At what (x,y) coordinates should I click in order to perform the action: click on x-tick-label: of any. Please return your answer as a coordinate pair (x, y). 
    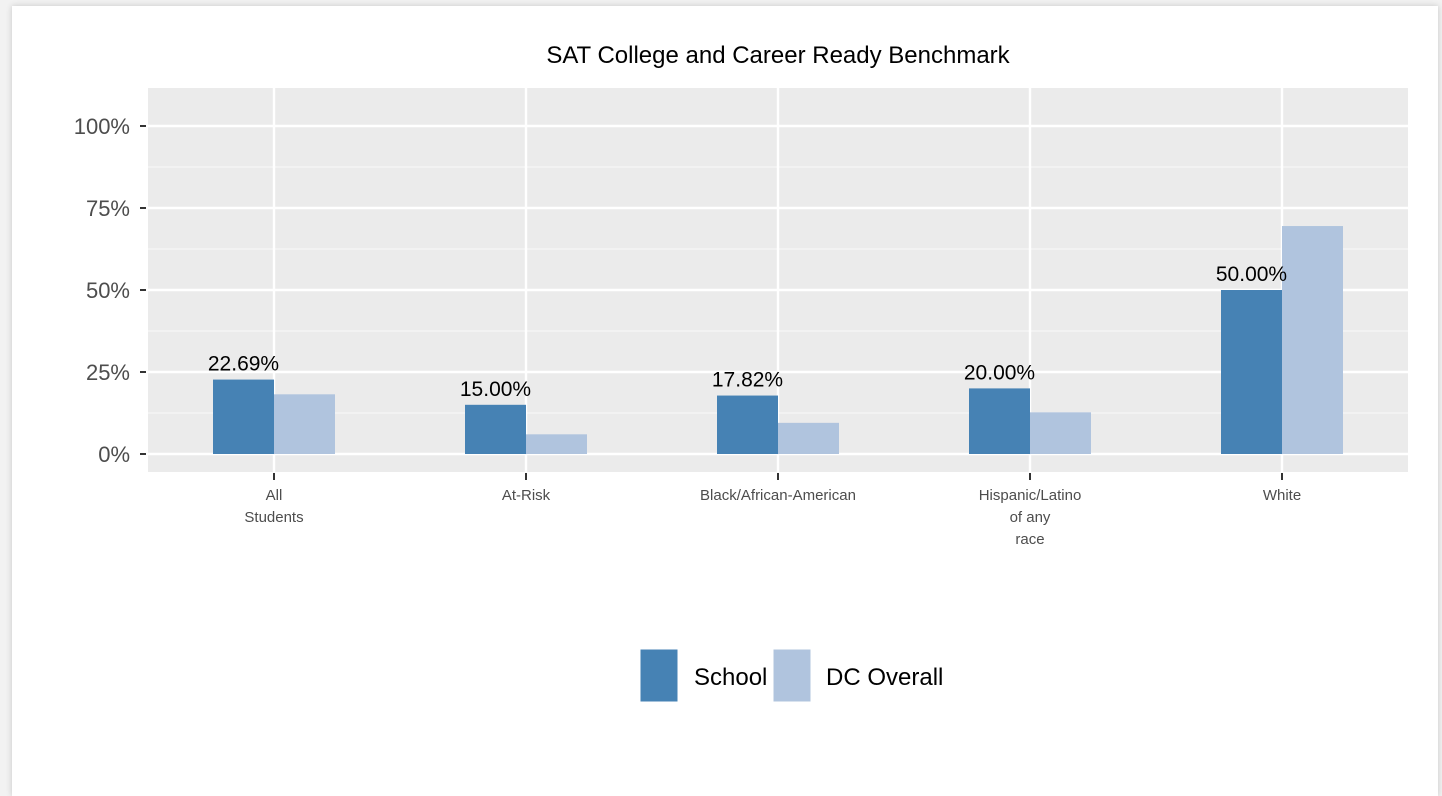
    Looking at the image, I should click on (1030, 517).